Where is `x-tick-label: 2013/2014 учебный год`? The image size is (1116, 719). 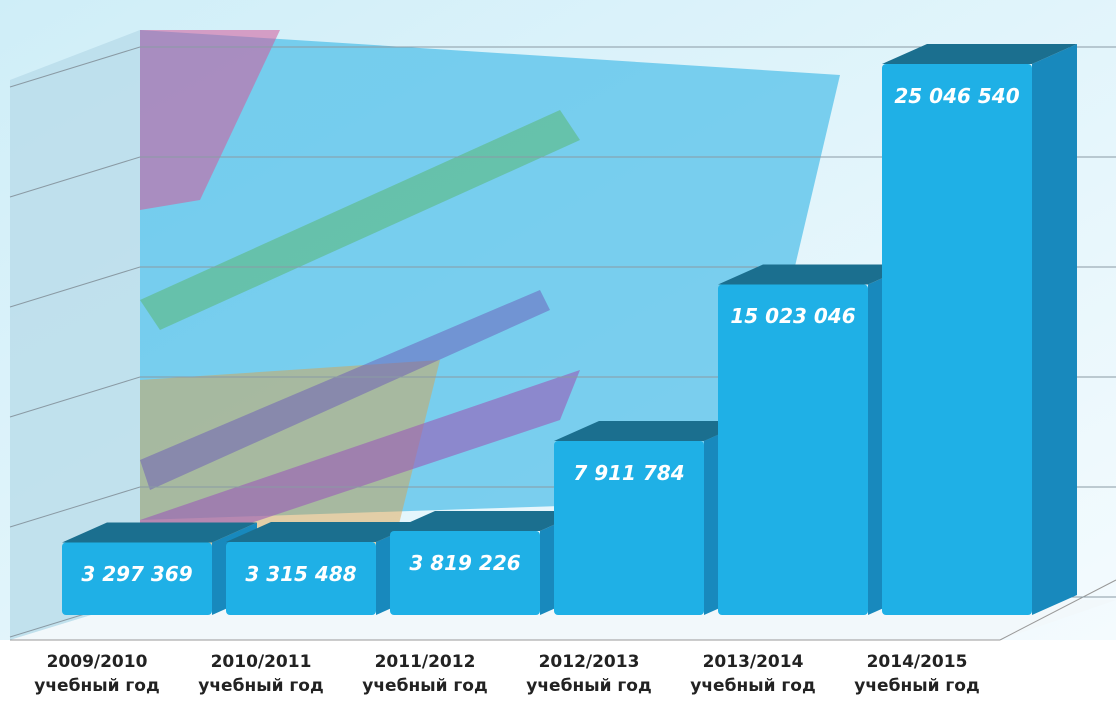
x-tick-label: 2013/2014 учебный год is located at coordinates (753, 674).